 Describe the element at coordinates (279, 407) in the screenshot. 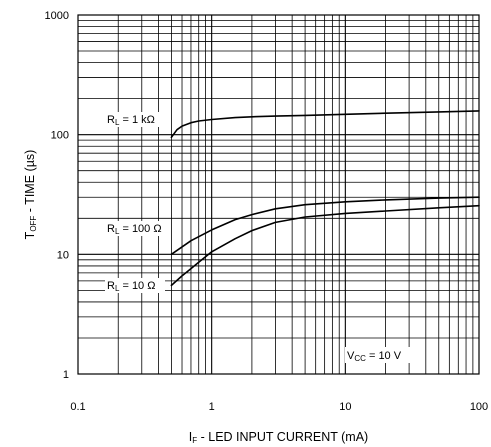

I see `x-tick-labels: 0.1 1 10 100` at that location.